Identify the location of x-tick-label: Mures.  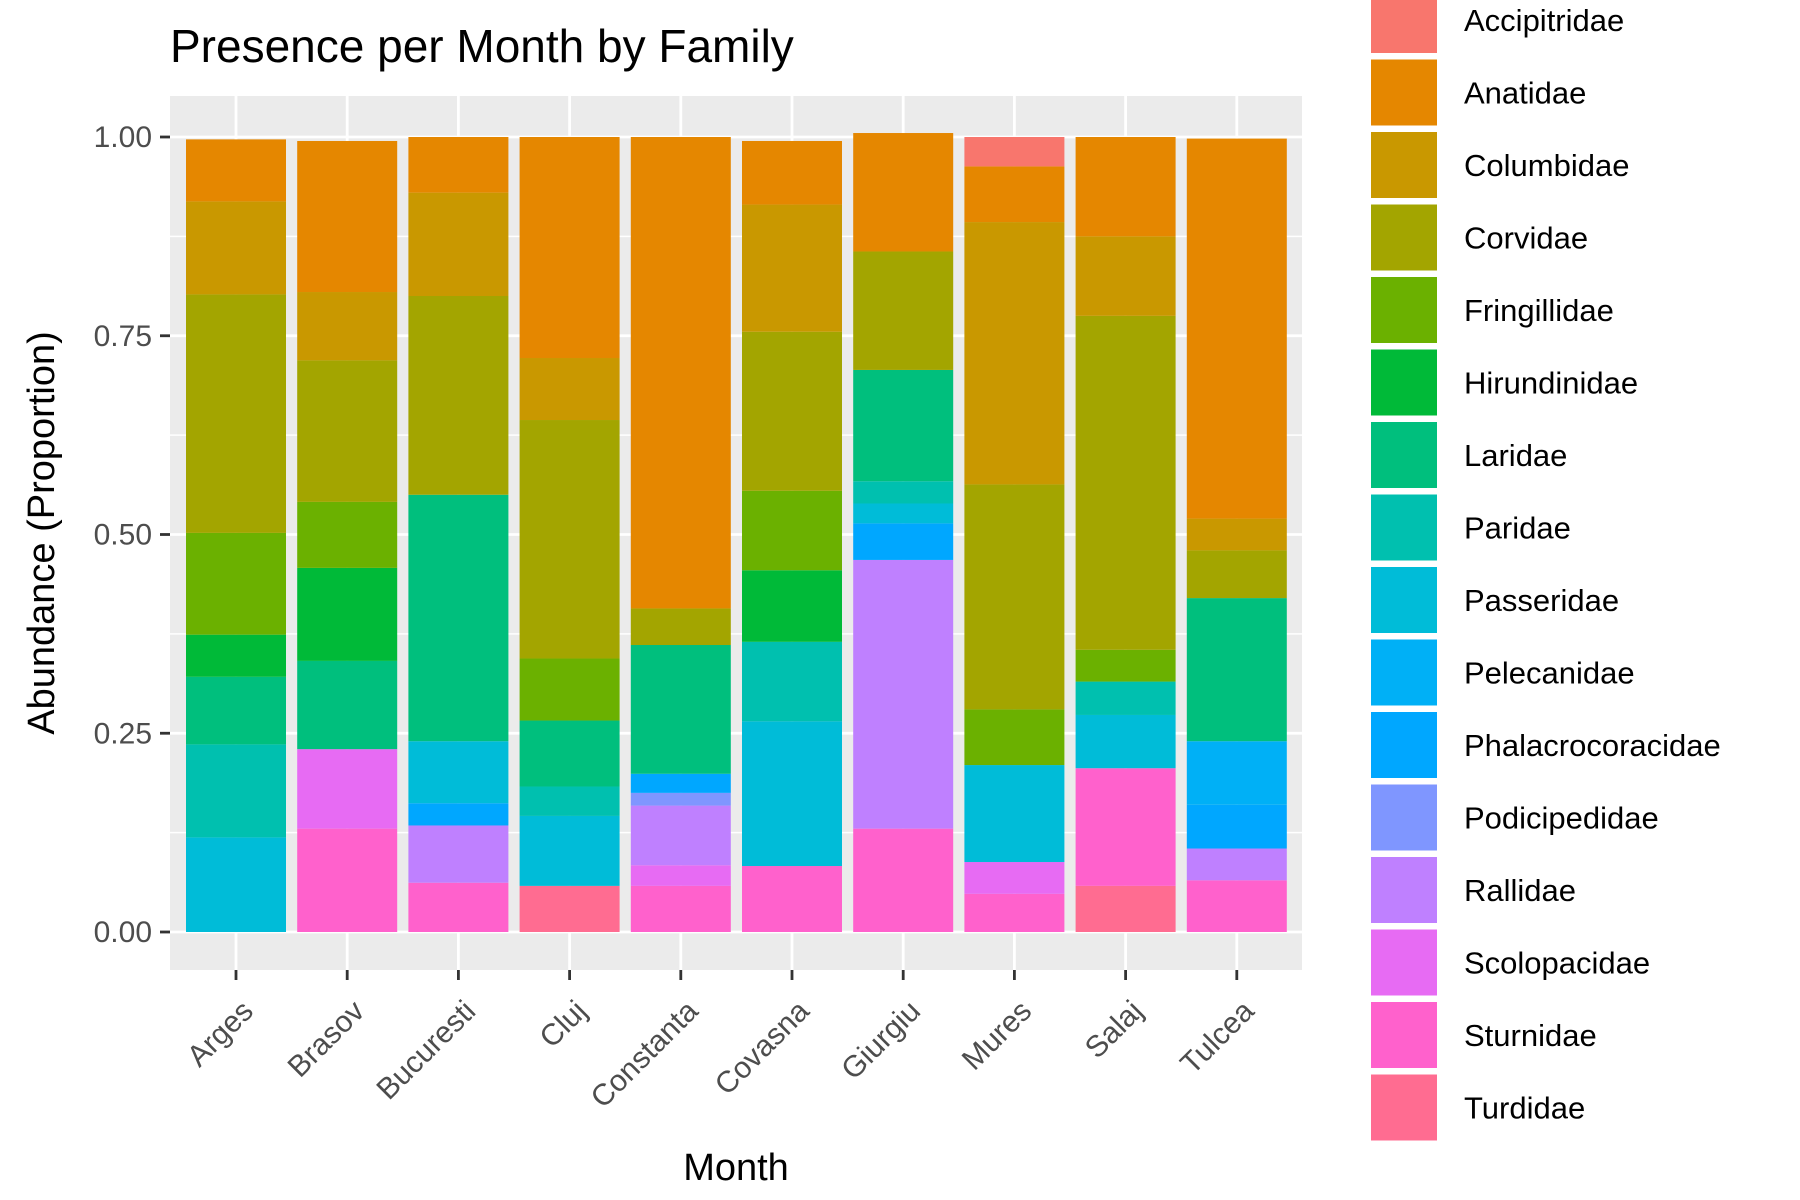
(997, 1035).